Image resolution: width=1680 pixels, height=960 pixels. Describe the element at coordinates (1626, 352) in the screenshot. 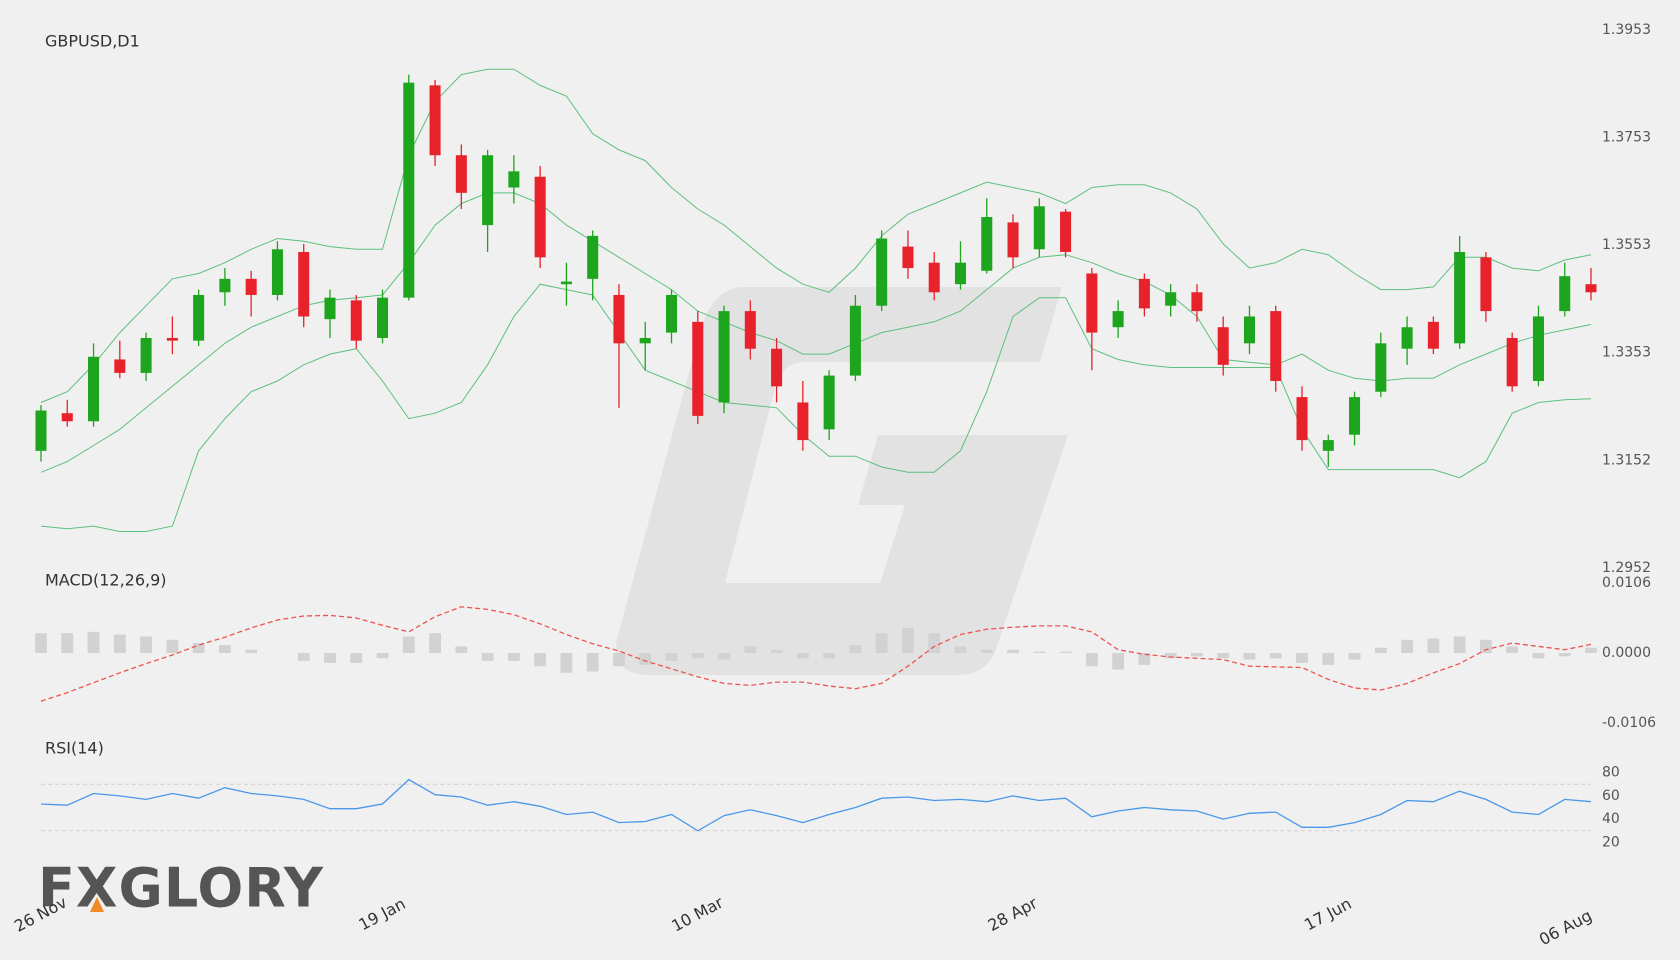

I see `y-tick-label: 1.3353` at that location.